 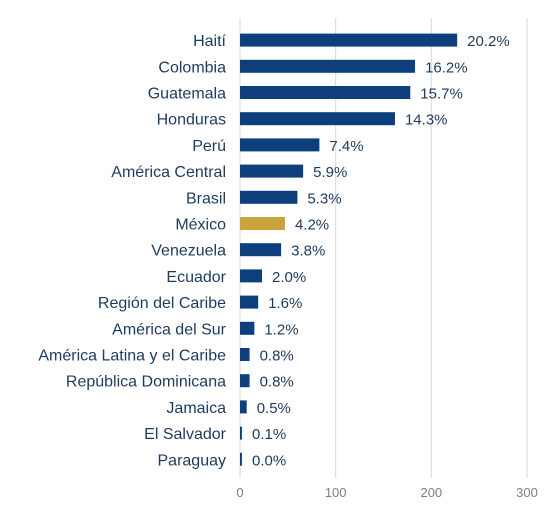 I want to click on data-label: 0.1%, so click(x=269, y=434).